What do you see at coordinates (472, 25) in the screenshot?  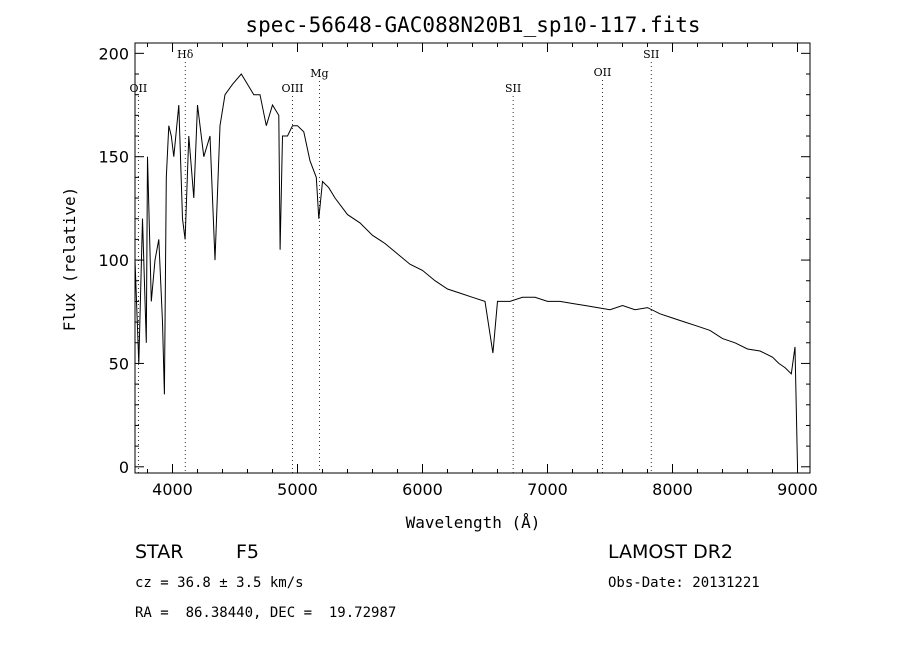 I see `chart-title: spec-56648-GAC088N20B1_sp10-117.fits` at bounding box center [472, 25].